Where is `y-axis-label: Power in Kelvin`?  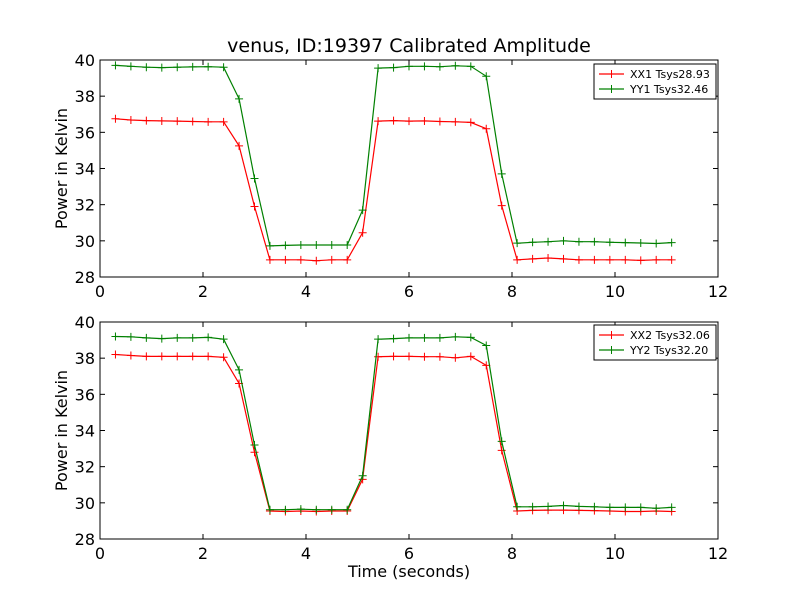 y-axis-label: Power in Kelvin is located at coordinates (61, 168).